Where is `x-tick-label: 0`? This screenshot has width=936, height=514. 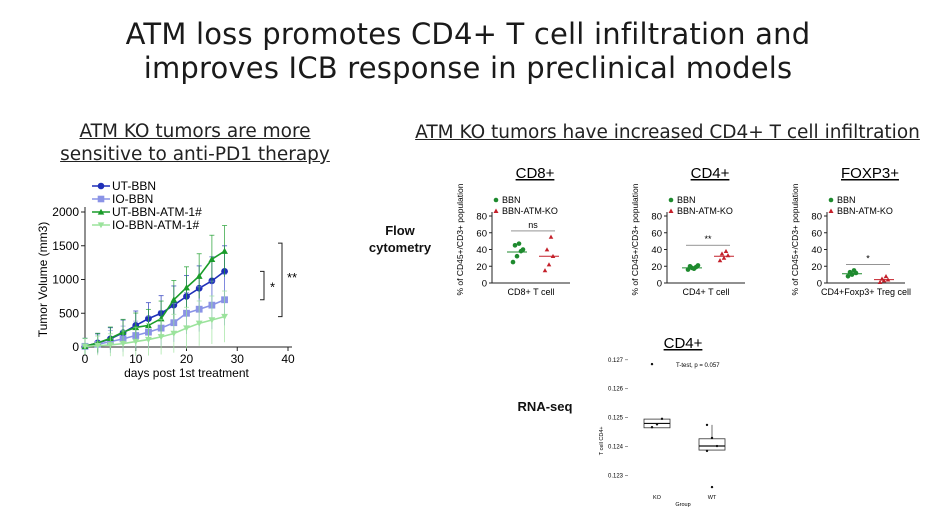 x-tick-label: 0 is located at coordinates (85, 359).